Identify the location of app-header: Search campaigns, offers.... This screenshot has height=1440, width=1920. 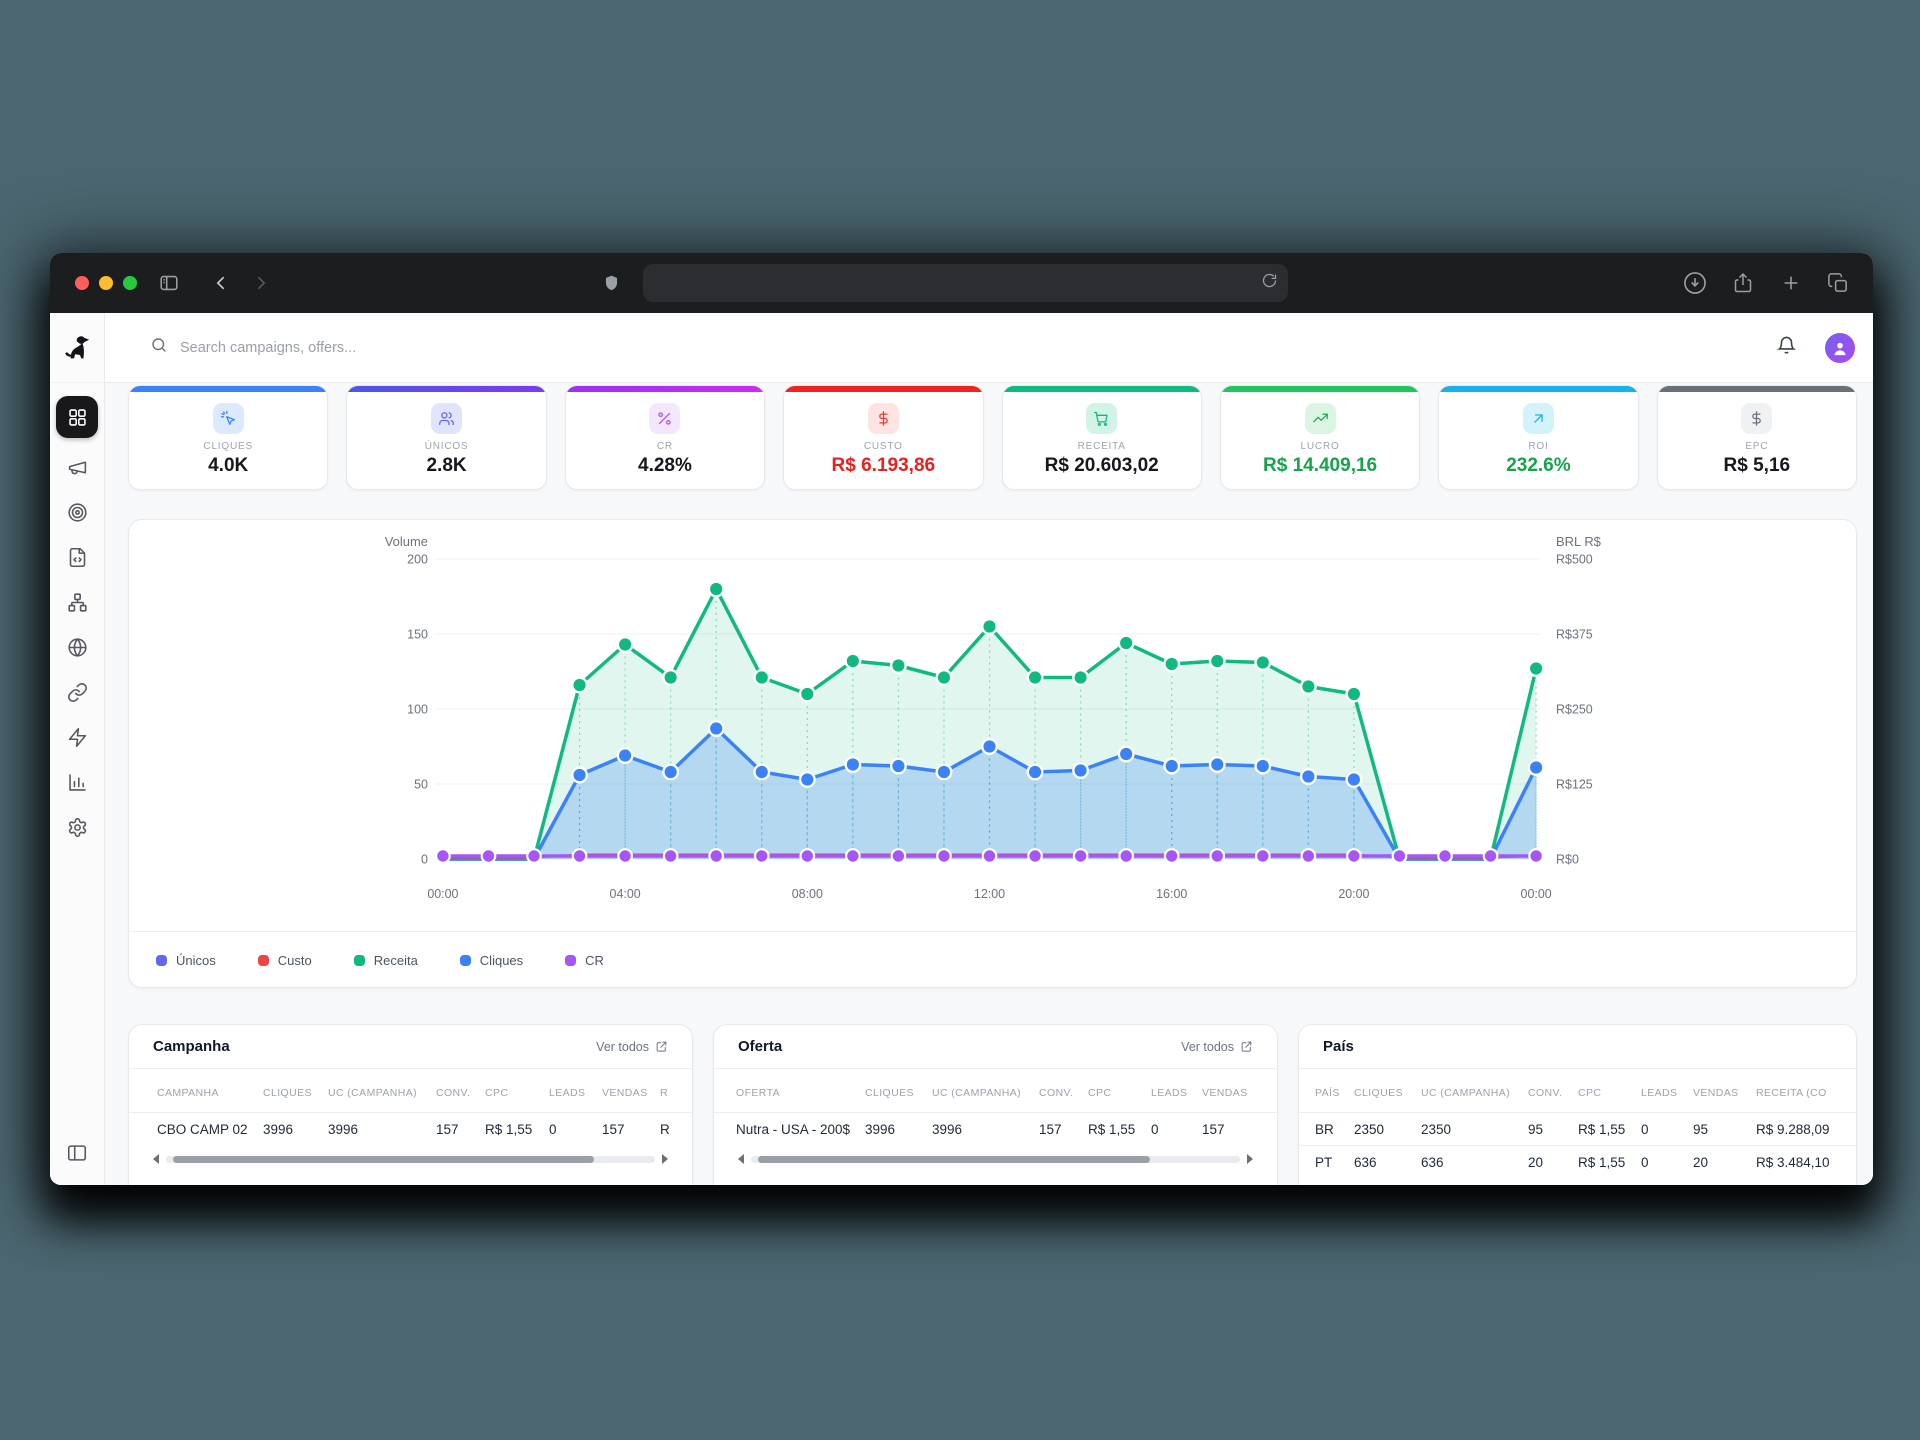
(989, 348).